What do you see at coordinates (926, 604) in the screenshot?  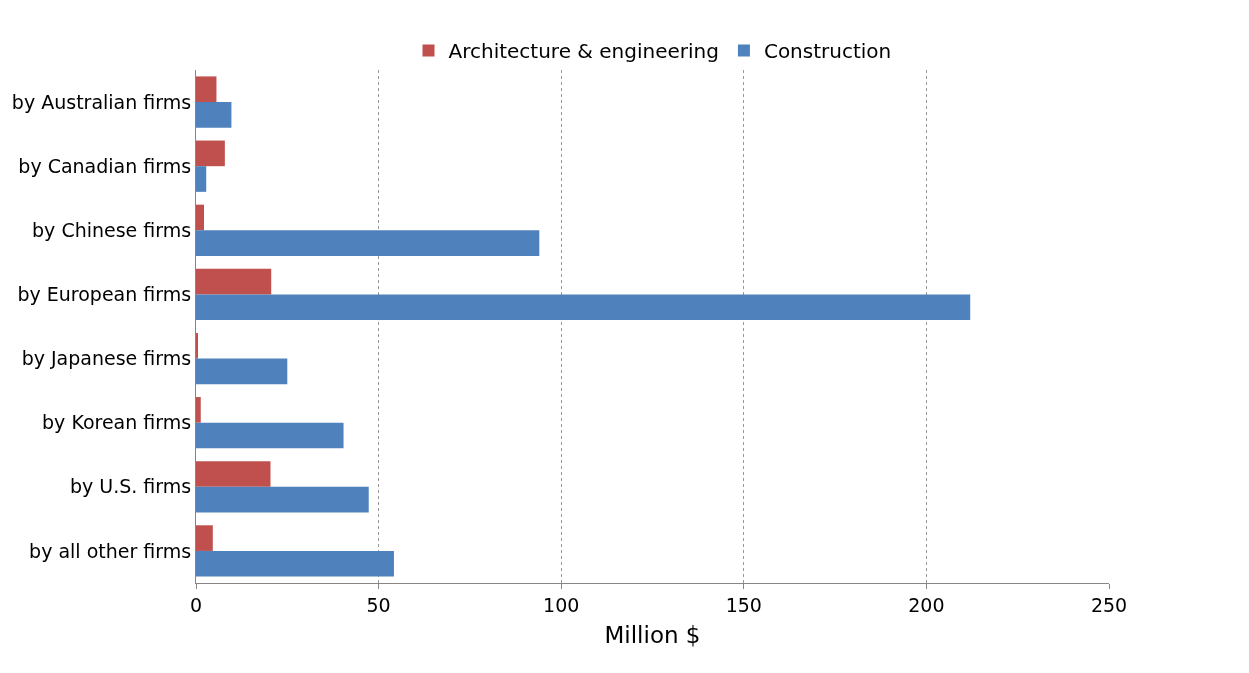 I see `x-tick-label: 200` at bounding box center [926, 604].